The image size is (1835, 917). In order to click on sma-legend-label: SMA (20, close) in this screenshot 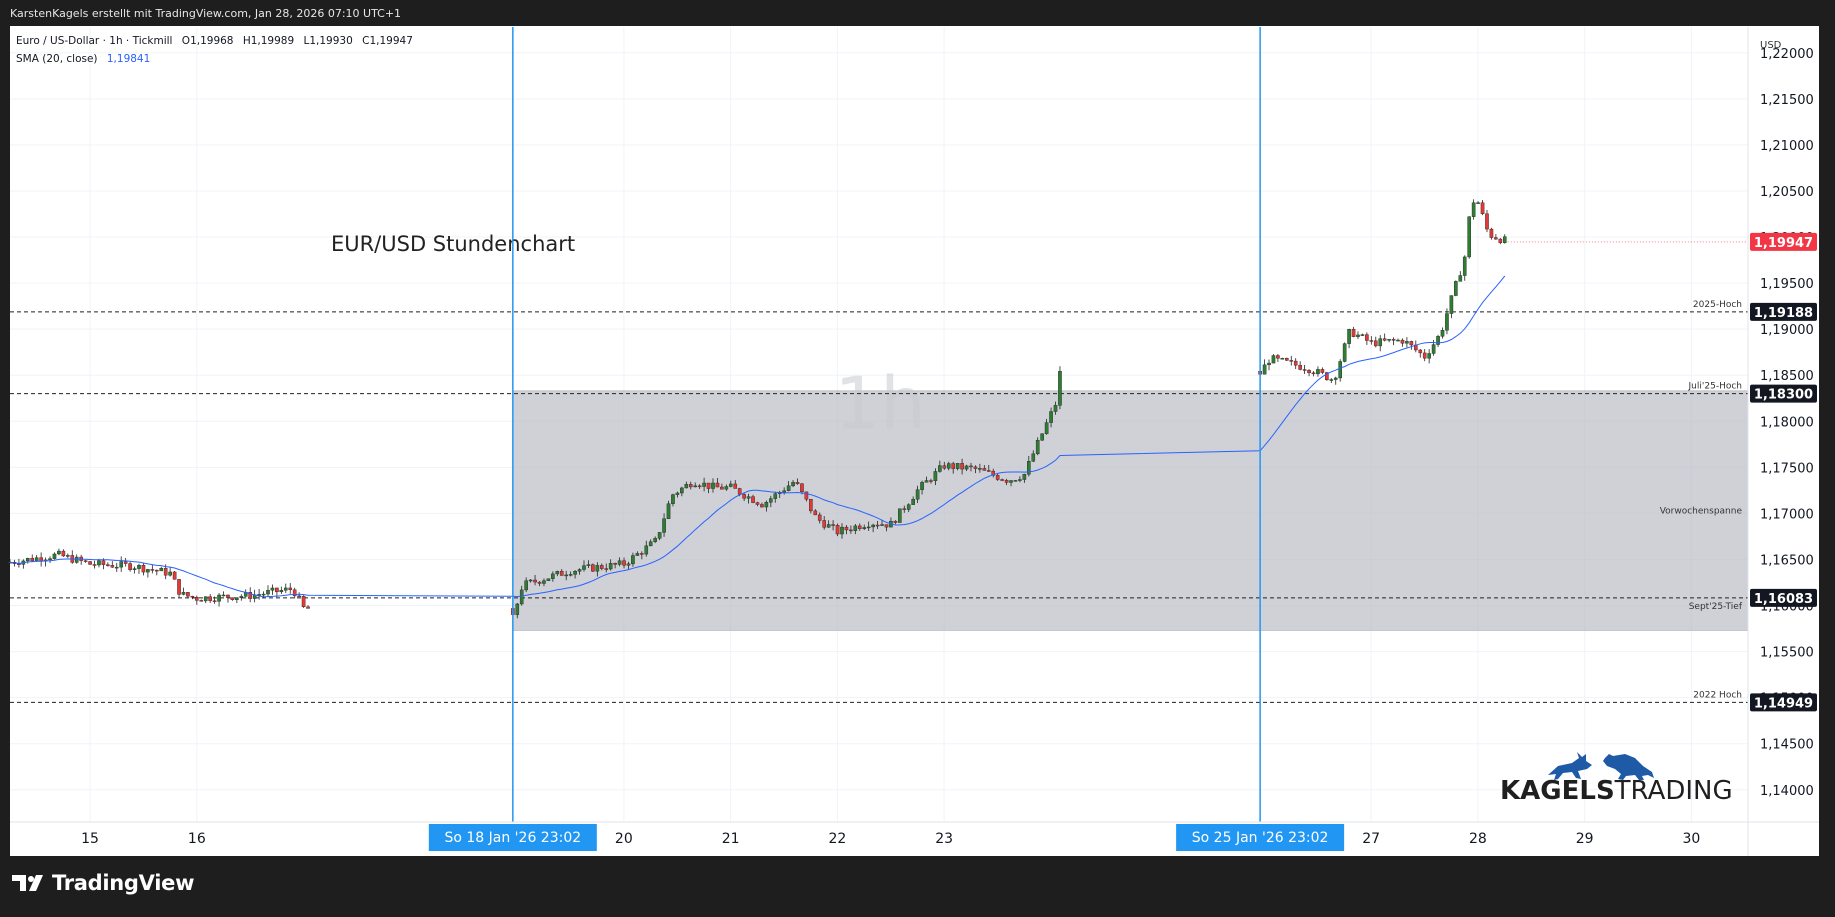, I will do `click(57, 59)`.